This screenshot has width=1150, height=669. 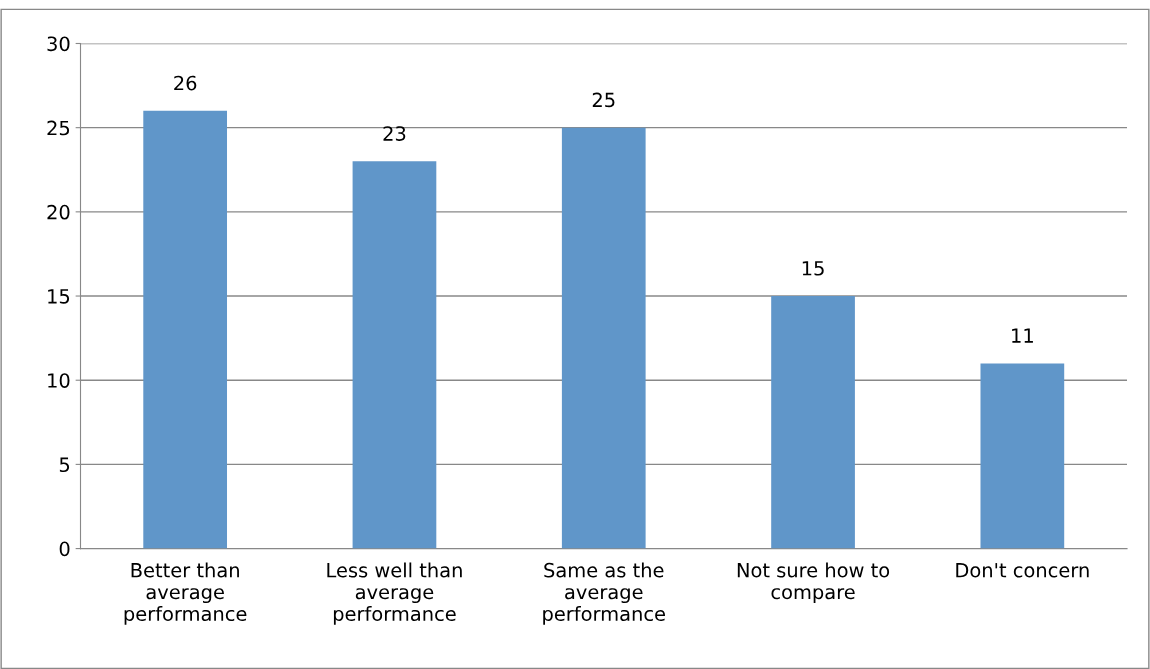 I want to click on x-tick-label: Better than average performance, so click(x=185, y=593).